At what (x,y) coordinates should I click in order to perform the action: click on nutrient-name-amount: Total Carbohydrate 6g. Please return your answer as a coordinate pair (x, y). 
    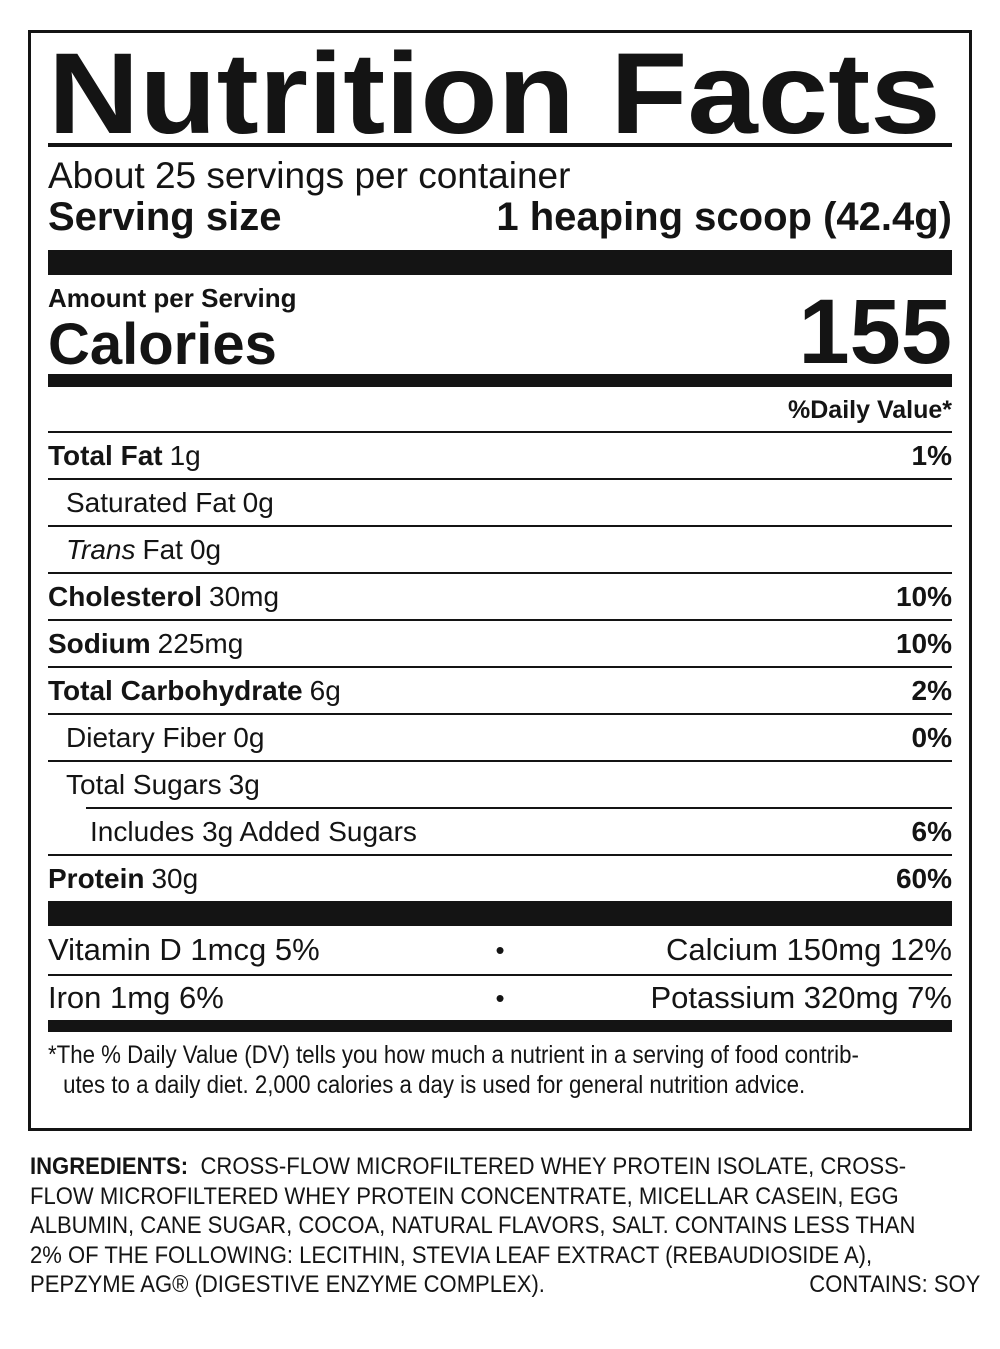
    Looking at the image, I should click on (194, 691).